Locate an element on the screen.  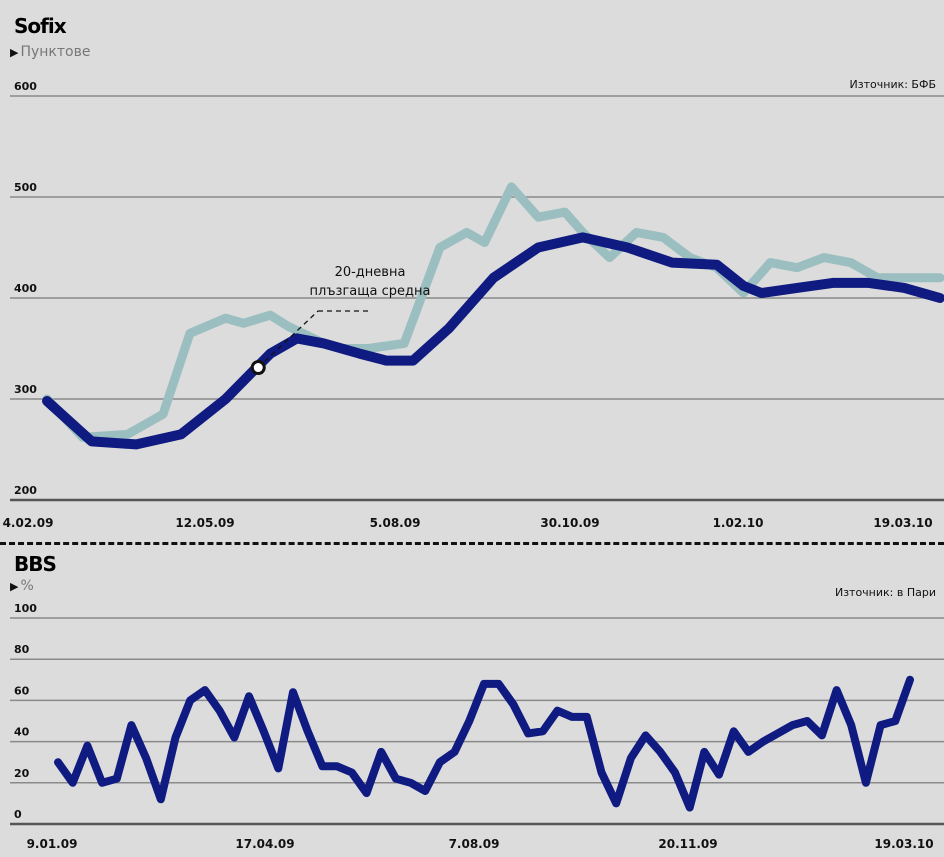
bbs-title: BBS is located at coordinates (35, 564).